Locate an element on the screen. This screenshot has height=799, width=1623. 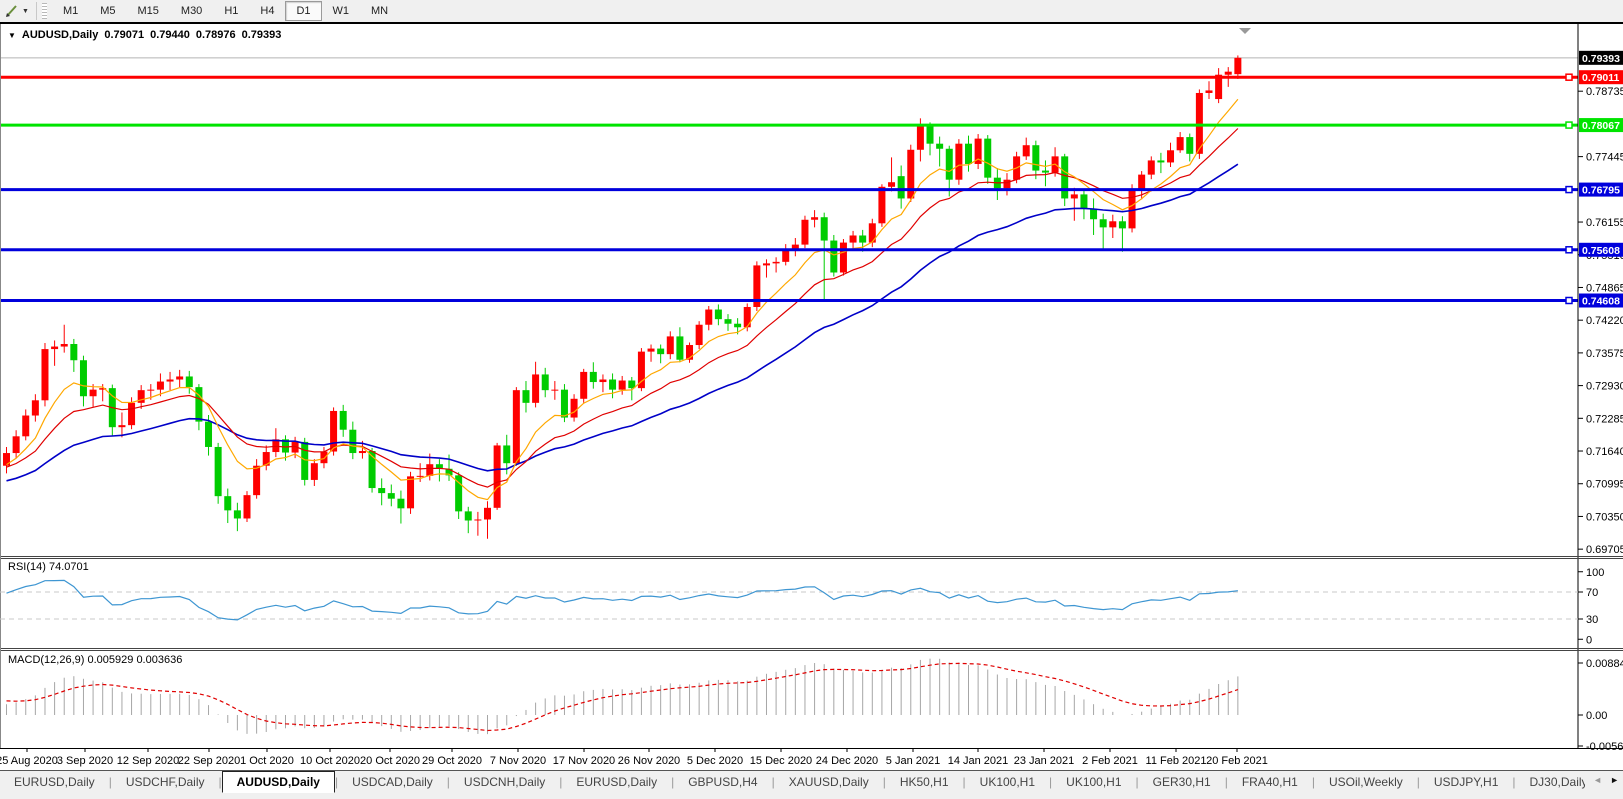
rsi-panel: 100 70 30 0 is located at coordinates (802, 607).